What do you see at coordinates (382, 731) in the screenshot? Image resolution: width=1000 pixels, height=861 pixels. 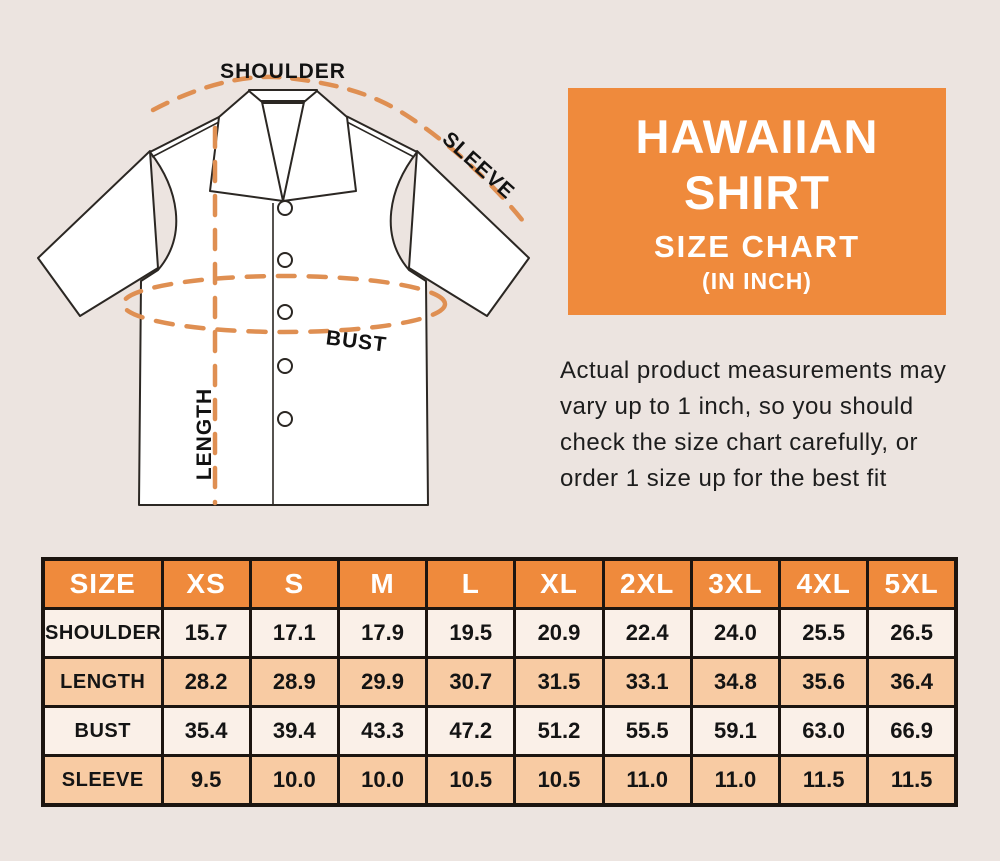 I see `measurement-cell: 43.3` at bounding box center [382, 731].